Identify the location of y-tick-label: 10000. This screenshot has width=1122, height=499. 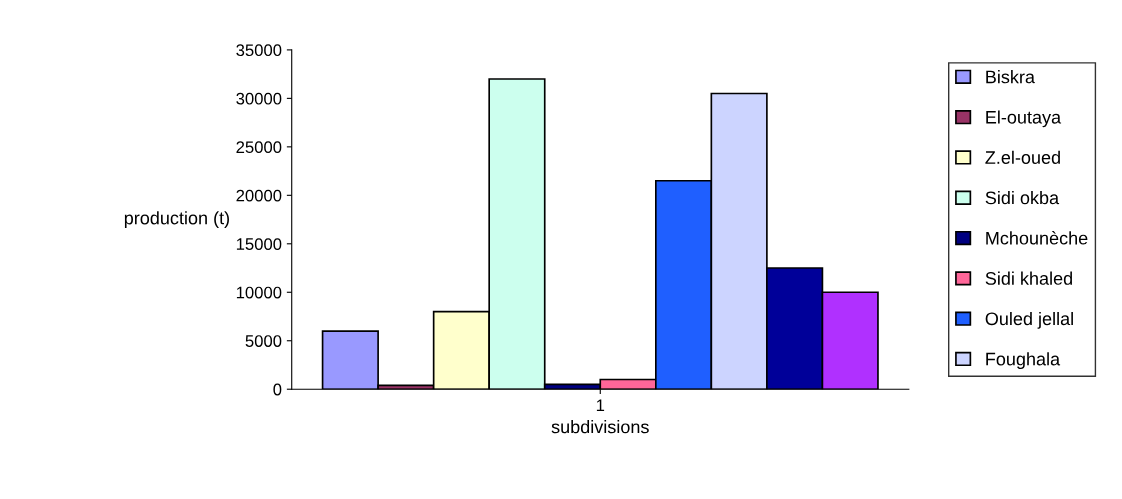
(259, 292).